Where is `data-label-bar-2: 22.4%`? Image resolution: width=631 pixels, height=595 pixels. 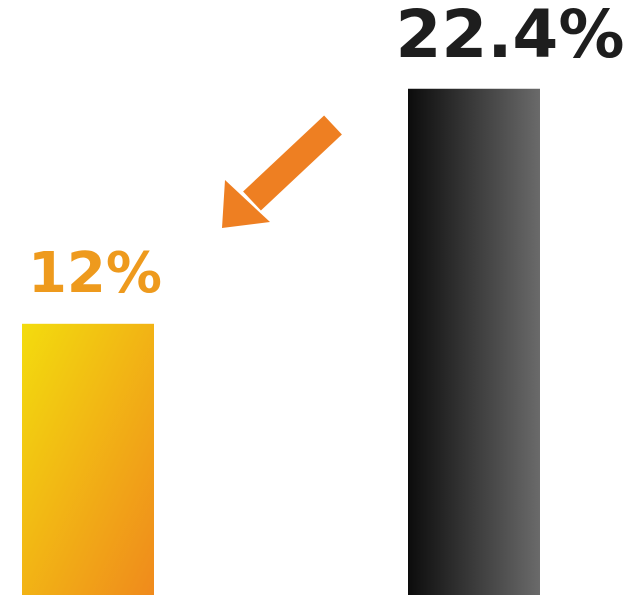
data-label-bar-2: 22.4% is located at coordinates (510, 36).